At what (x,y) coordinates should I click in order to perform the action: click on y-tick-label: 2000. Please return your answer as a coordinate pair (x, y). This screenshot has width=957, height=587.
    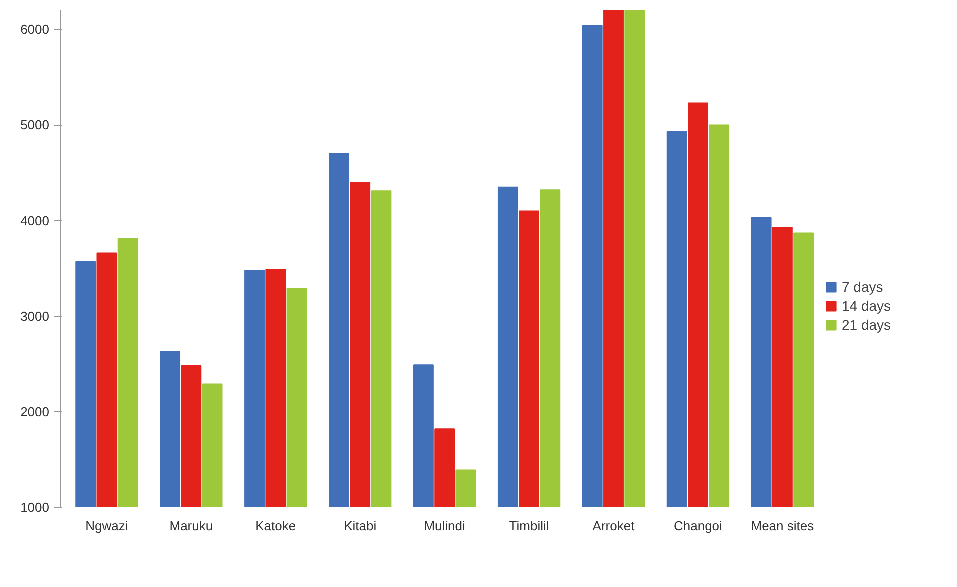
    Looking at the image, I should click on (35, 412).